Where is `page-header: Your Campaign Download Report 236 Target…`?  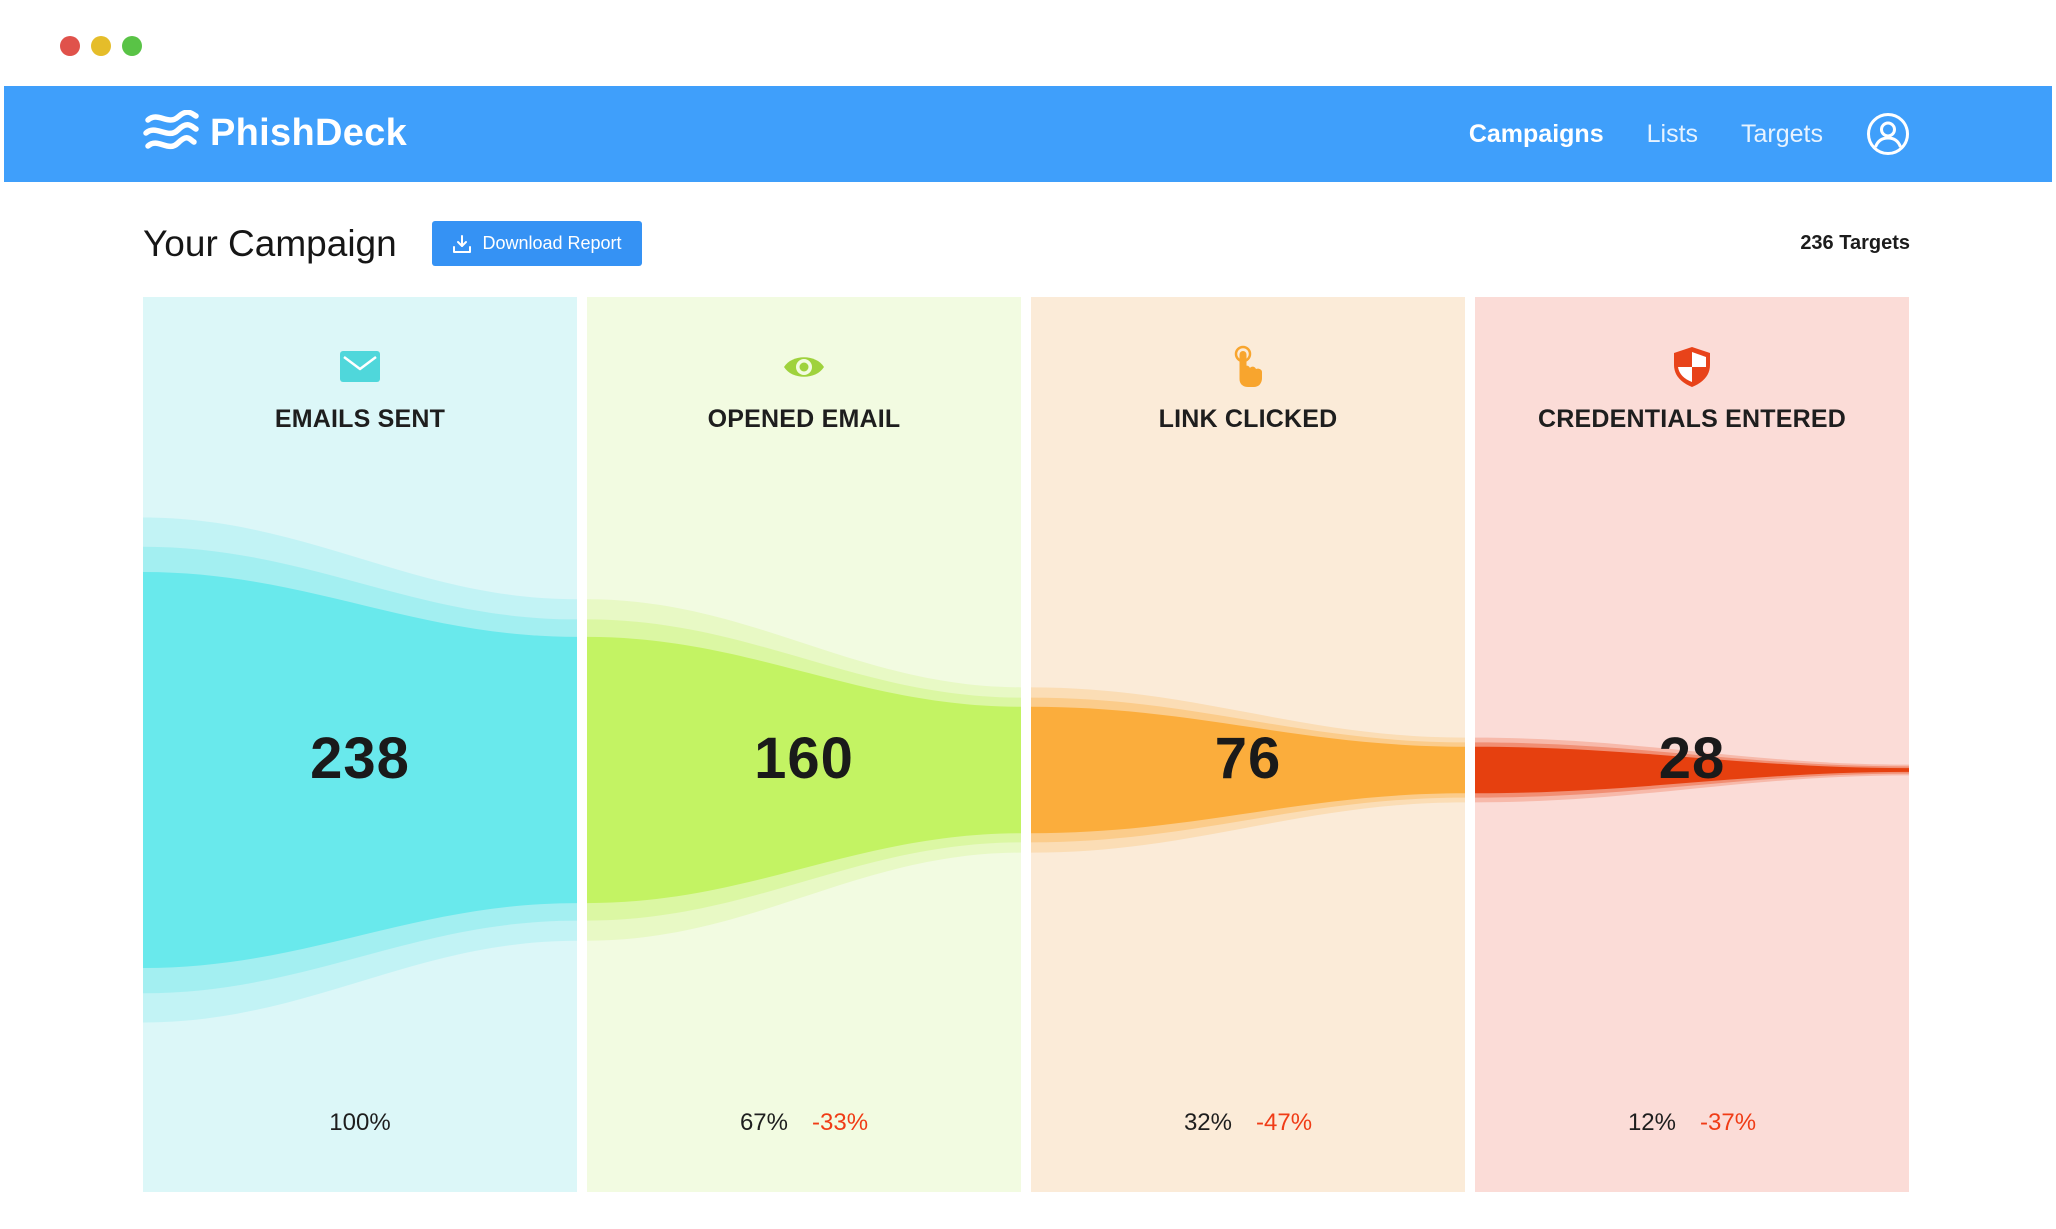
page-header: Your Campaign Download Report 236 Target… is located at coordinates (1026, 244).